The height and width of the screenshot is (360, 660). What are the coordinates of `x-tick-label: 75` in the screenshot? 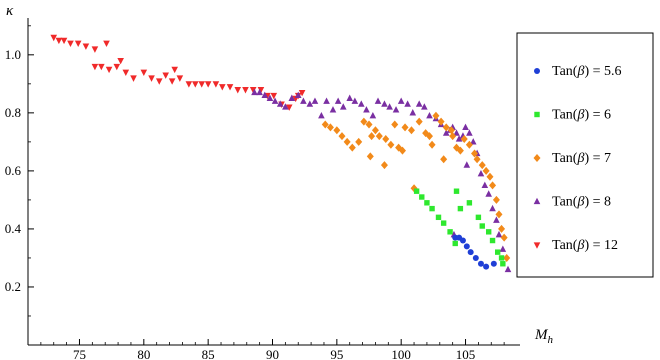 It's located at (79, 353).